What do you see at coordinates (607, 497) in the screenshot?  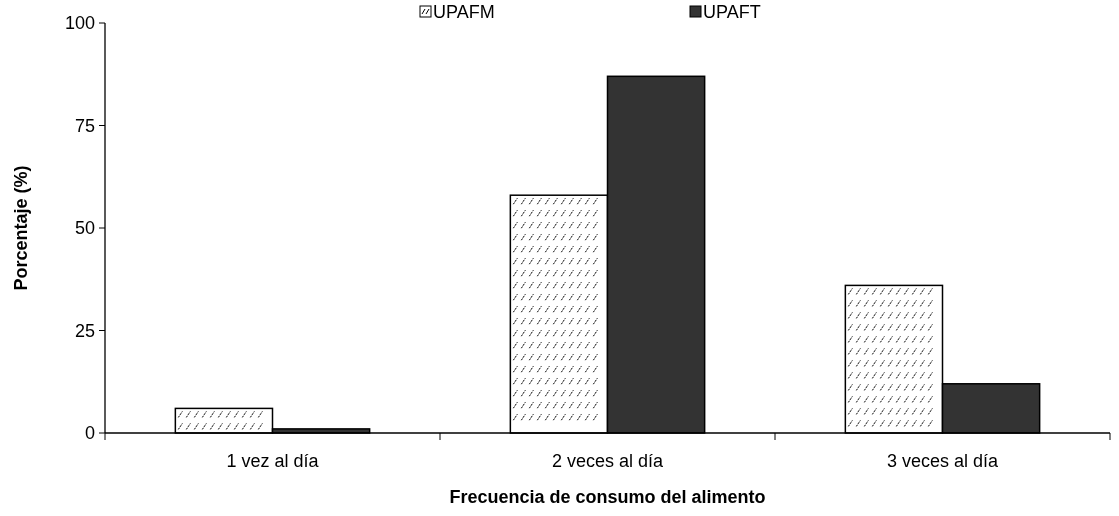 I see `x-axis-title: Frecuencia de consumo del alimento` at bounding box center [607, 497].